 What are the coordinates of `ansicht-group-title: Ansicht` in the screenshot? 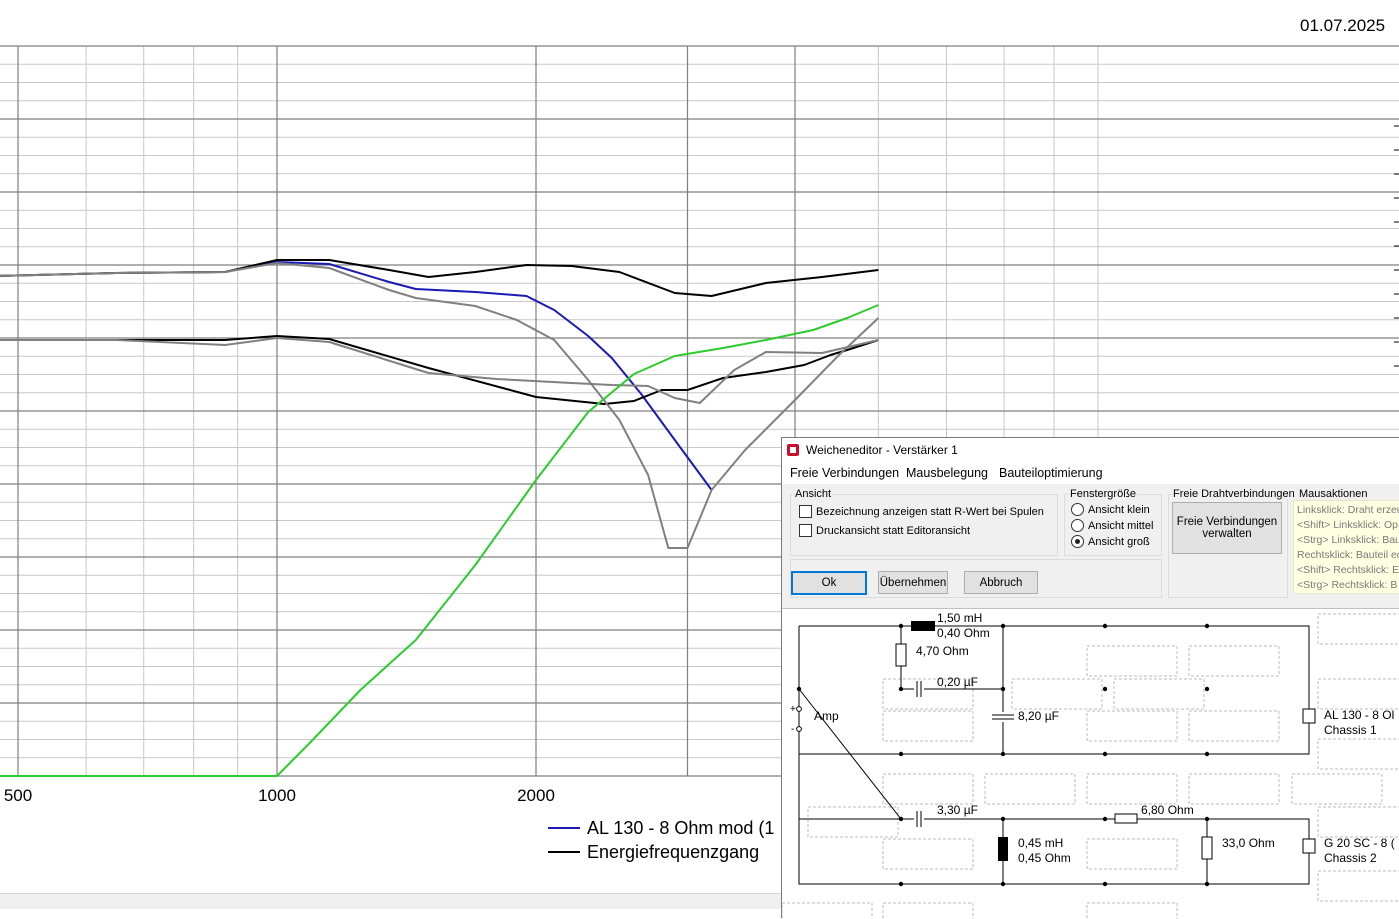 It's located at (813, 494).